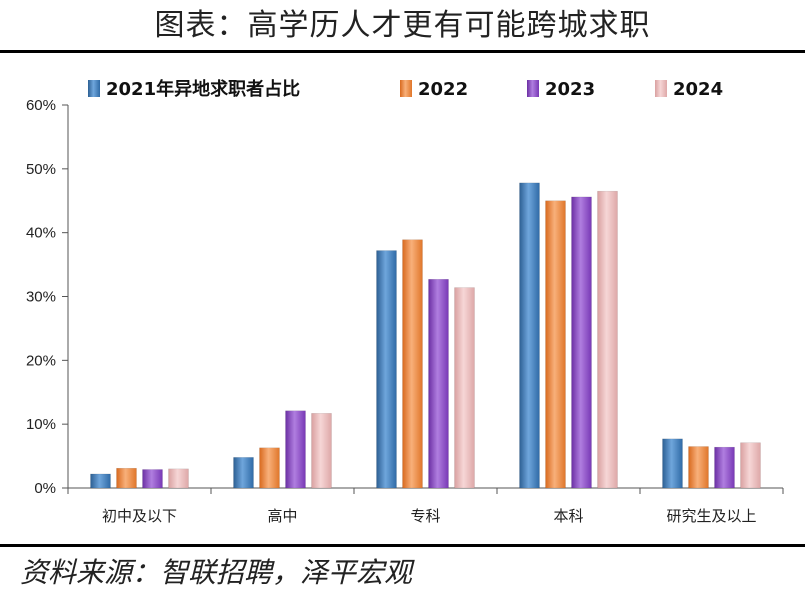 This screenshot has height=601, width=805. What do you see at coordinates (443, 89) in the screenshot?
I see `legend-label: 2022` at bounding box center [443, 89].